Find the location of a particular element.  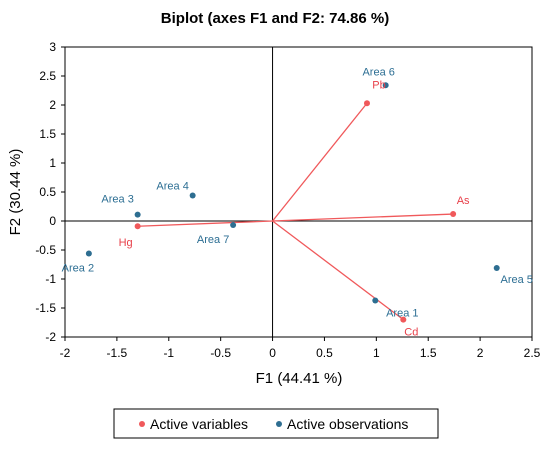

x-tick-label: -2 is located at coordinates (65, 353).